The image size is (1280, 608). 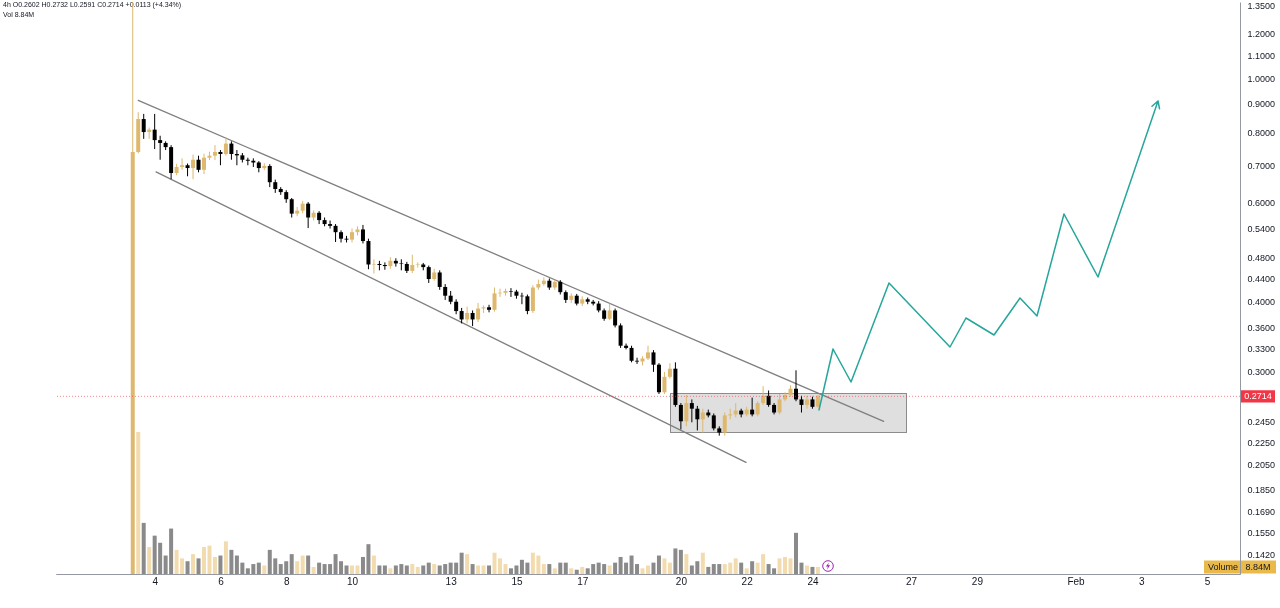 I want to click on y-tick-label: 0.9000, so click(x=1261, y=104).